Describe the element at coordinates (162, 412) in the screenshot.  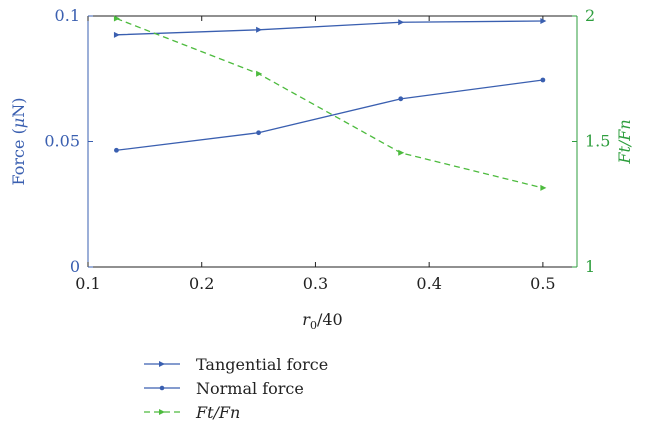
I see `legend-swatch-ratio` at that location.